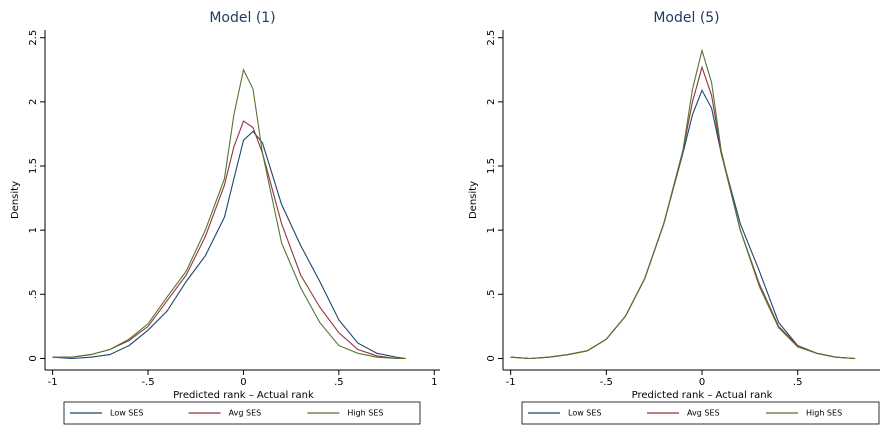 Image resolution: width=891 pixels, height=430 pixels. What do you see at coordinates (434, 382) in the screenshot?
I see `x-tick-label: 1` at bounding box center [434, 382].